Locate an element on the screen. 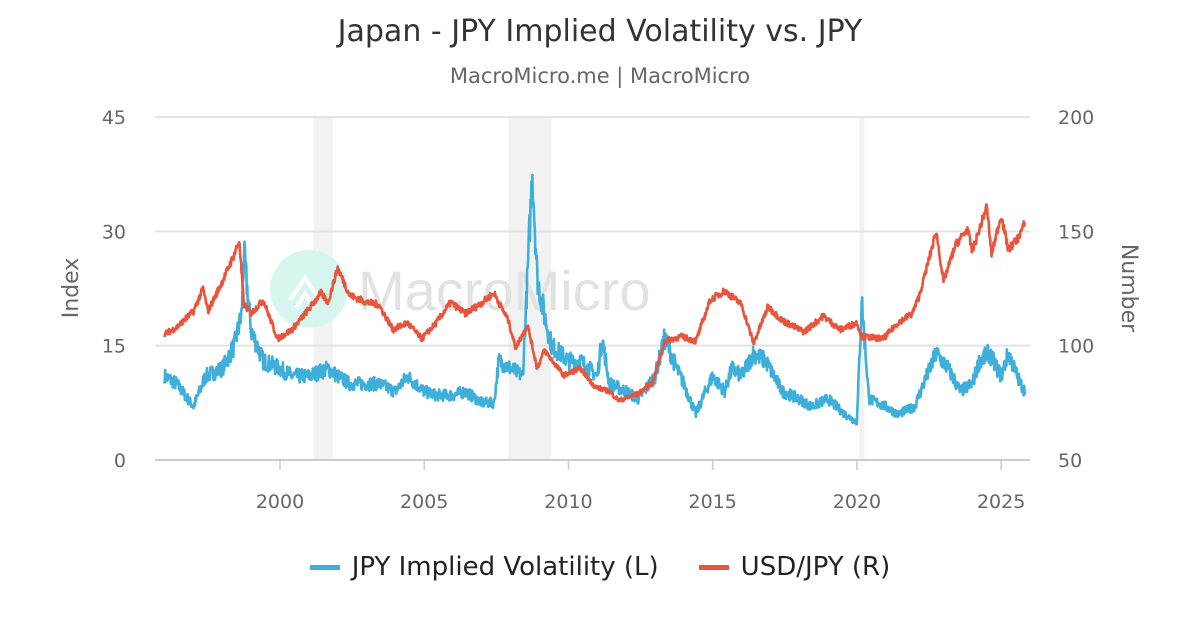 The image size is (1200, 630). right-axis-title: Number is located at coordinates (1128, 288).